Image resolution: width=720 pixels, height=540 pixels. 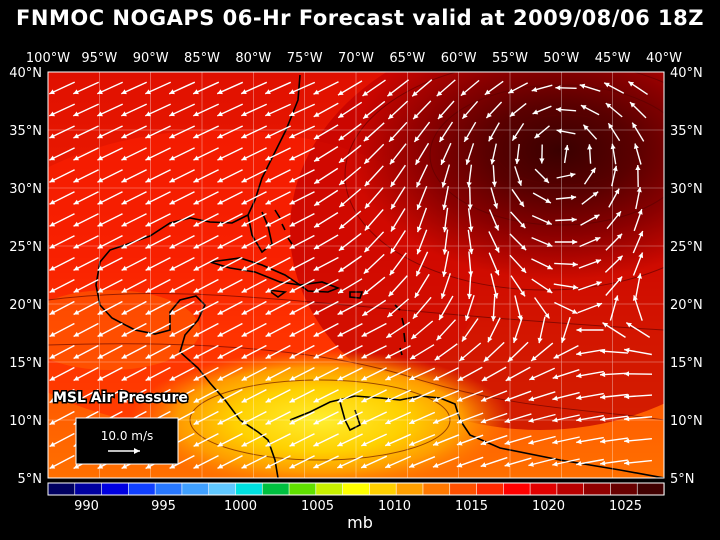 I want to click on colorbar: 990 995 1000 1005 1010 1015 1020 1025, so click(x=356, y=498).